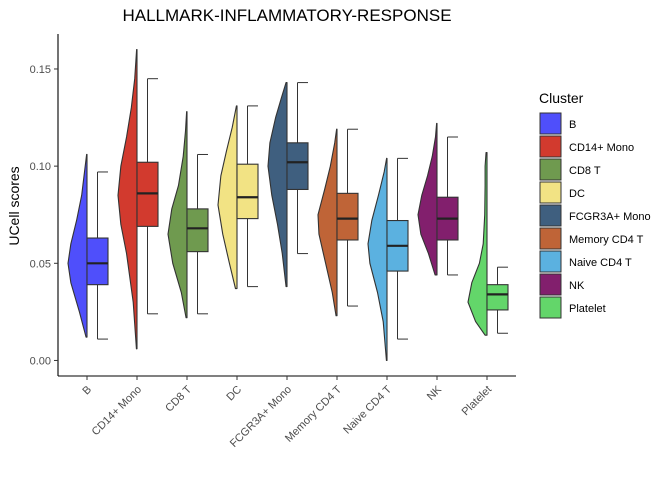 This screenshot has height=480, width=672. What do you see at coordinates (497, 297) in the screenshot?
I see `box-platelet` at bounding box center [497, 297].